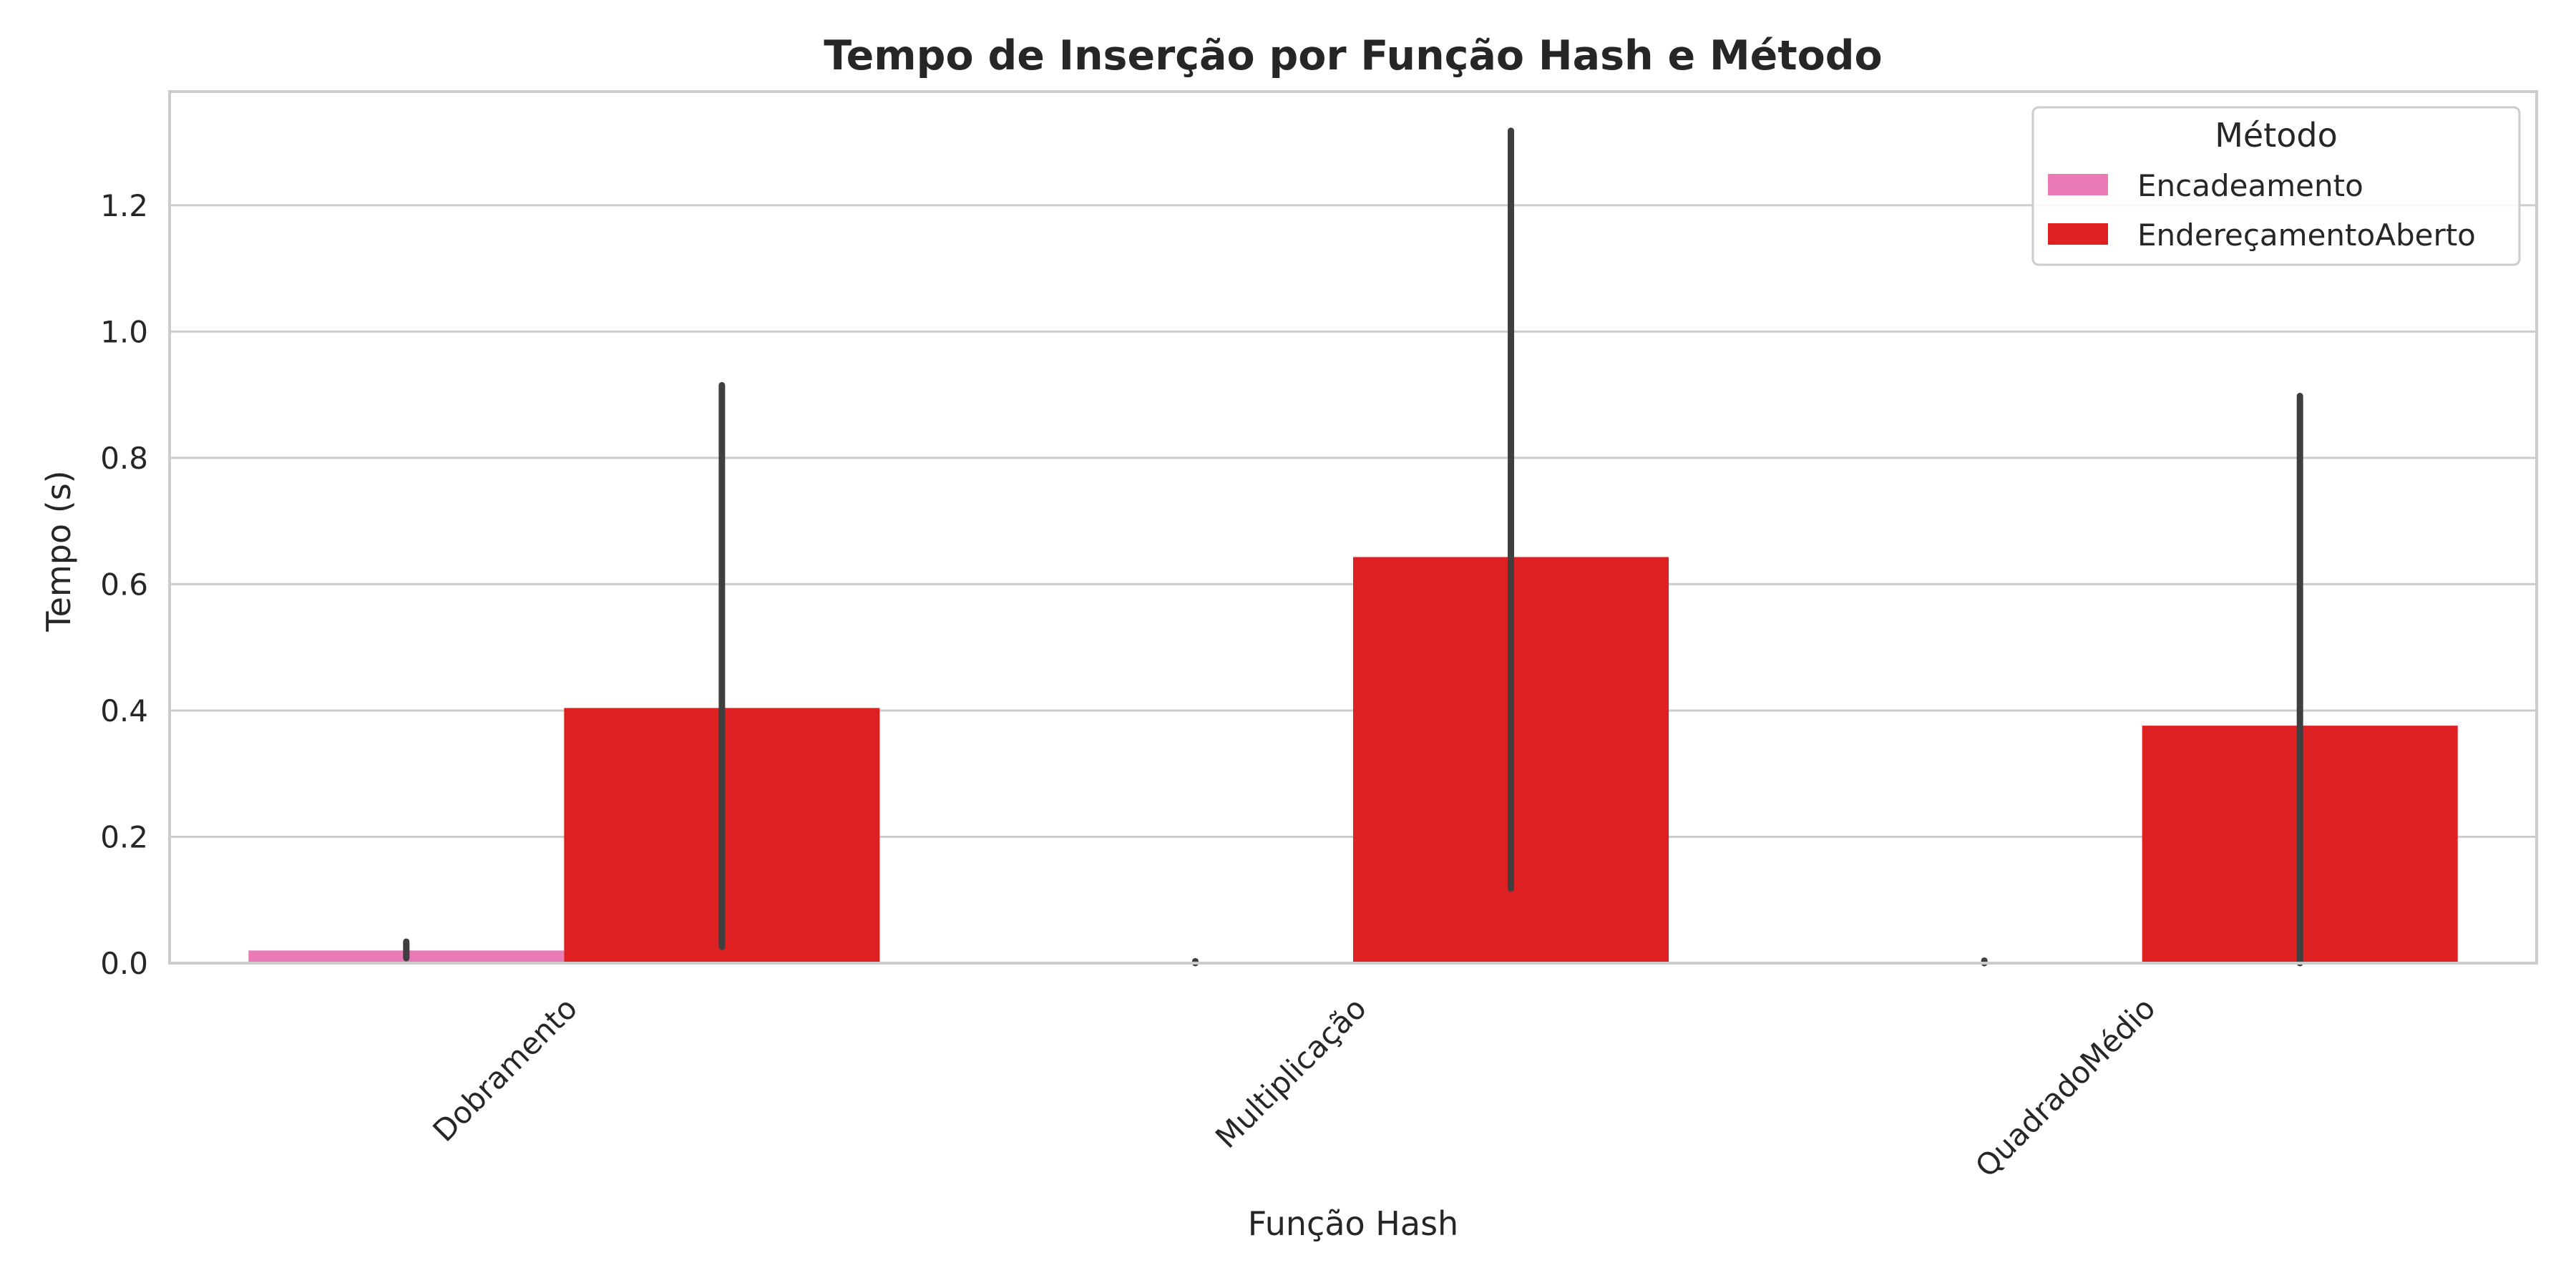 The width and height of the screenshot is (2576, 1288). I want to click on legend-label-encadeamento: Encadeamento, so click(2250, 185).